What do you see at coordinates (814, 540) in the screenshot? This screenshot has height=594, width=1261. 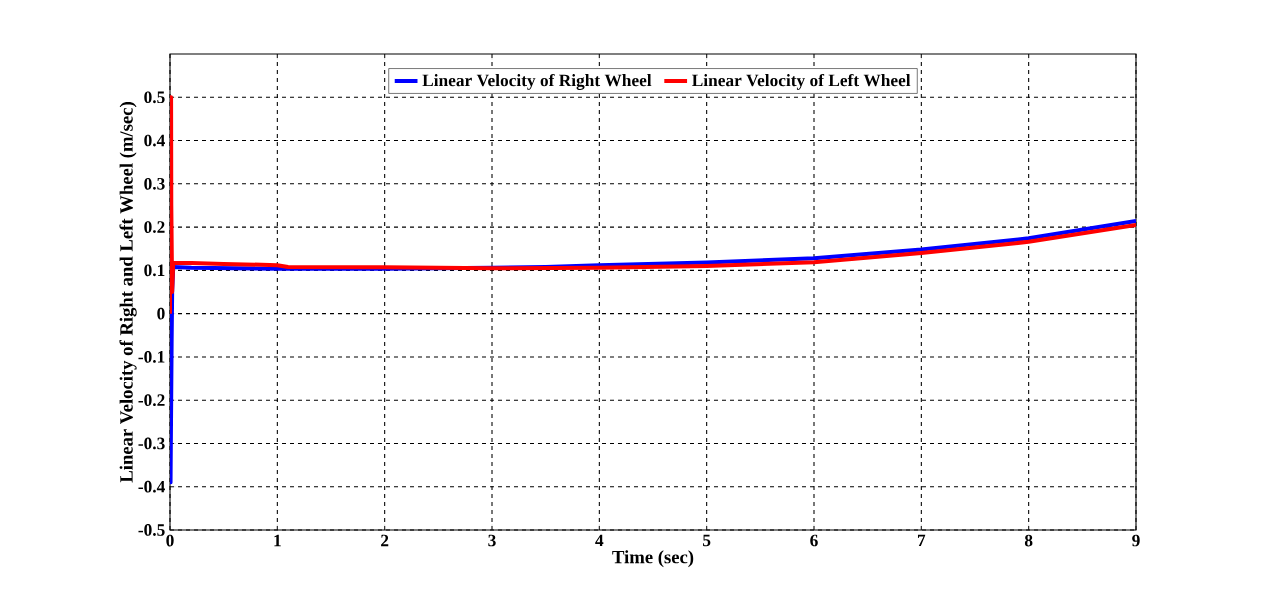 I see `x-tick-label: 6` at bounding box center [814, 540].